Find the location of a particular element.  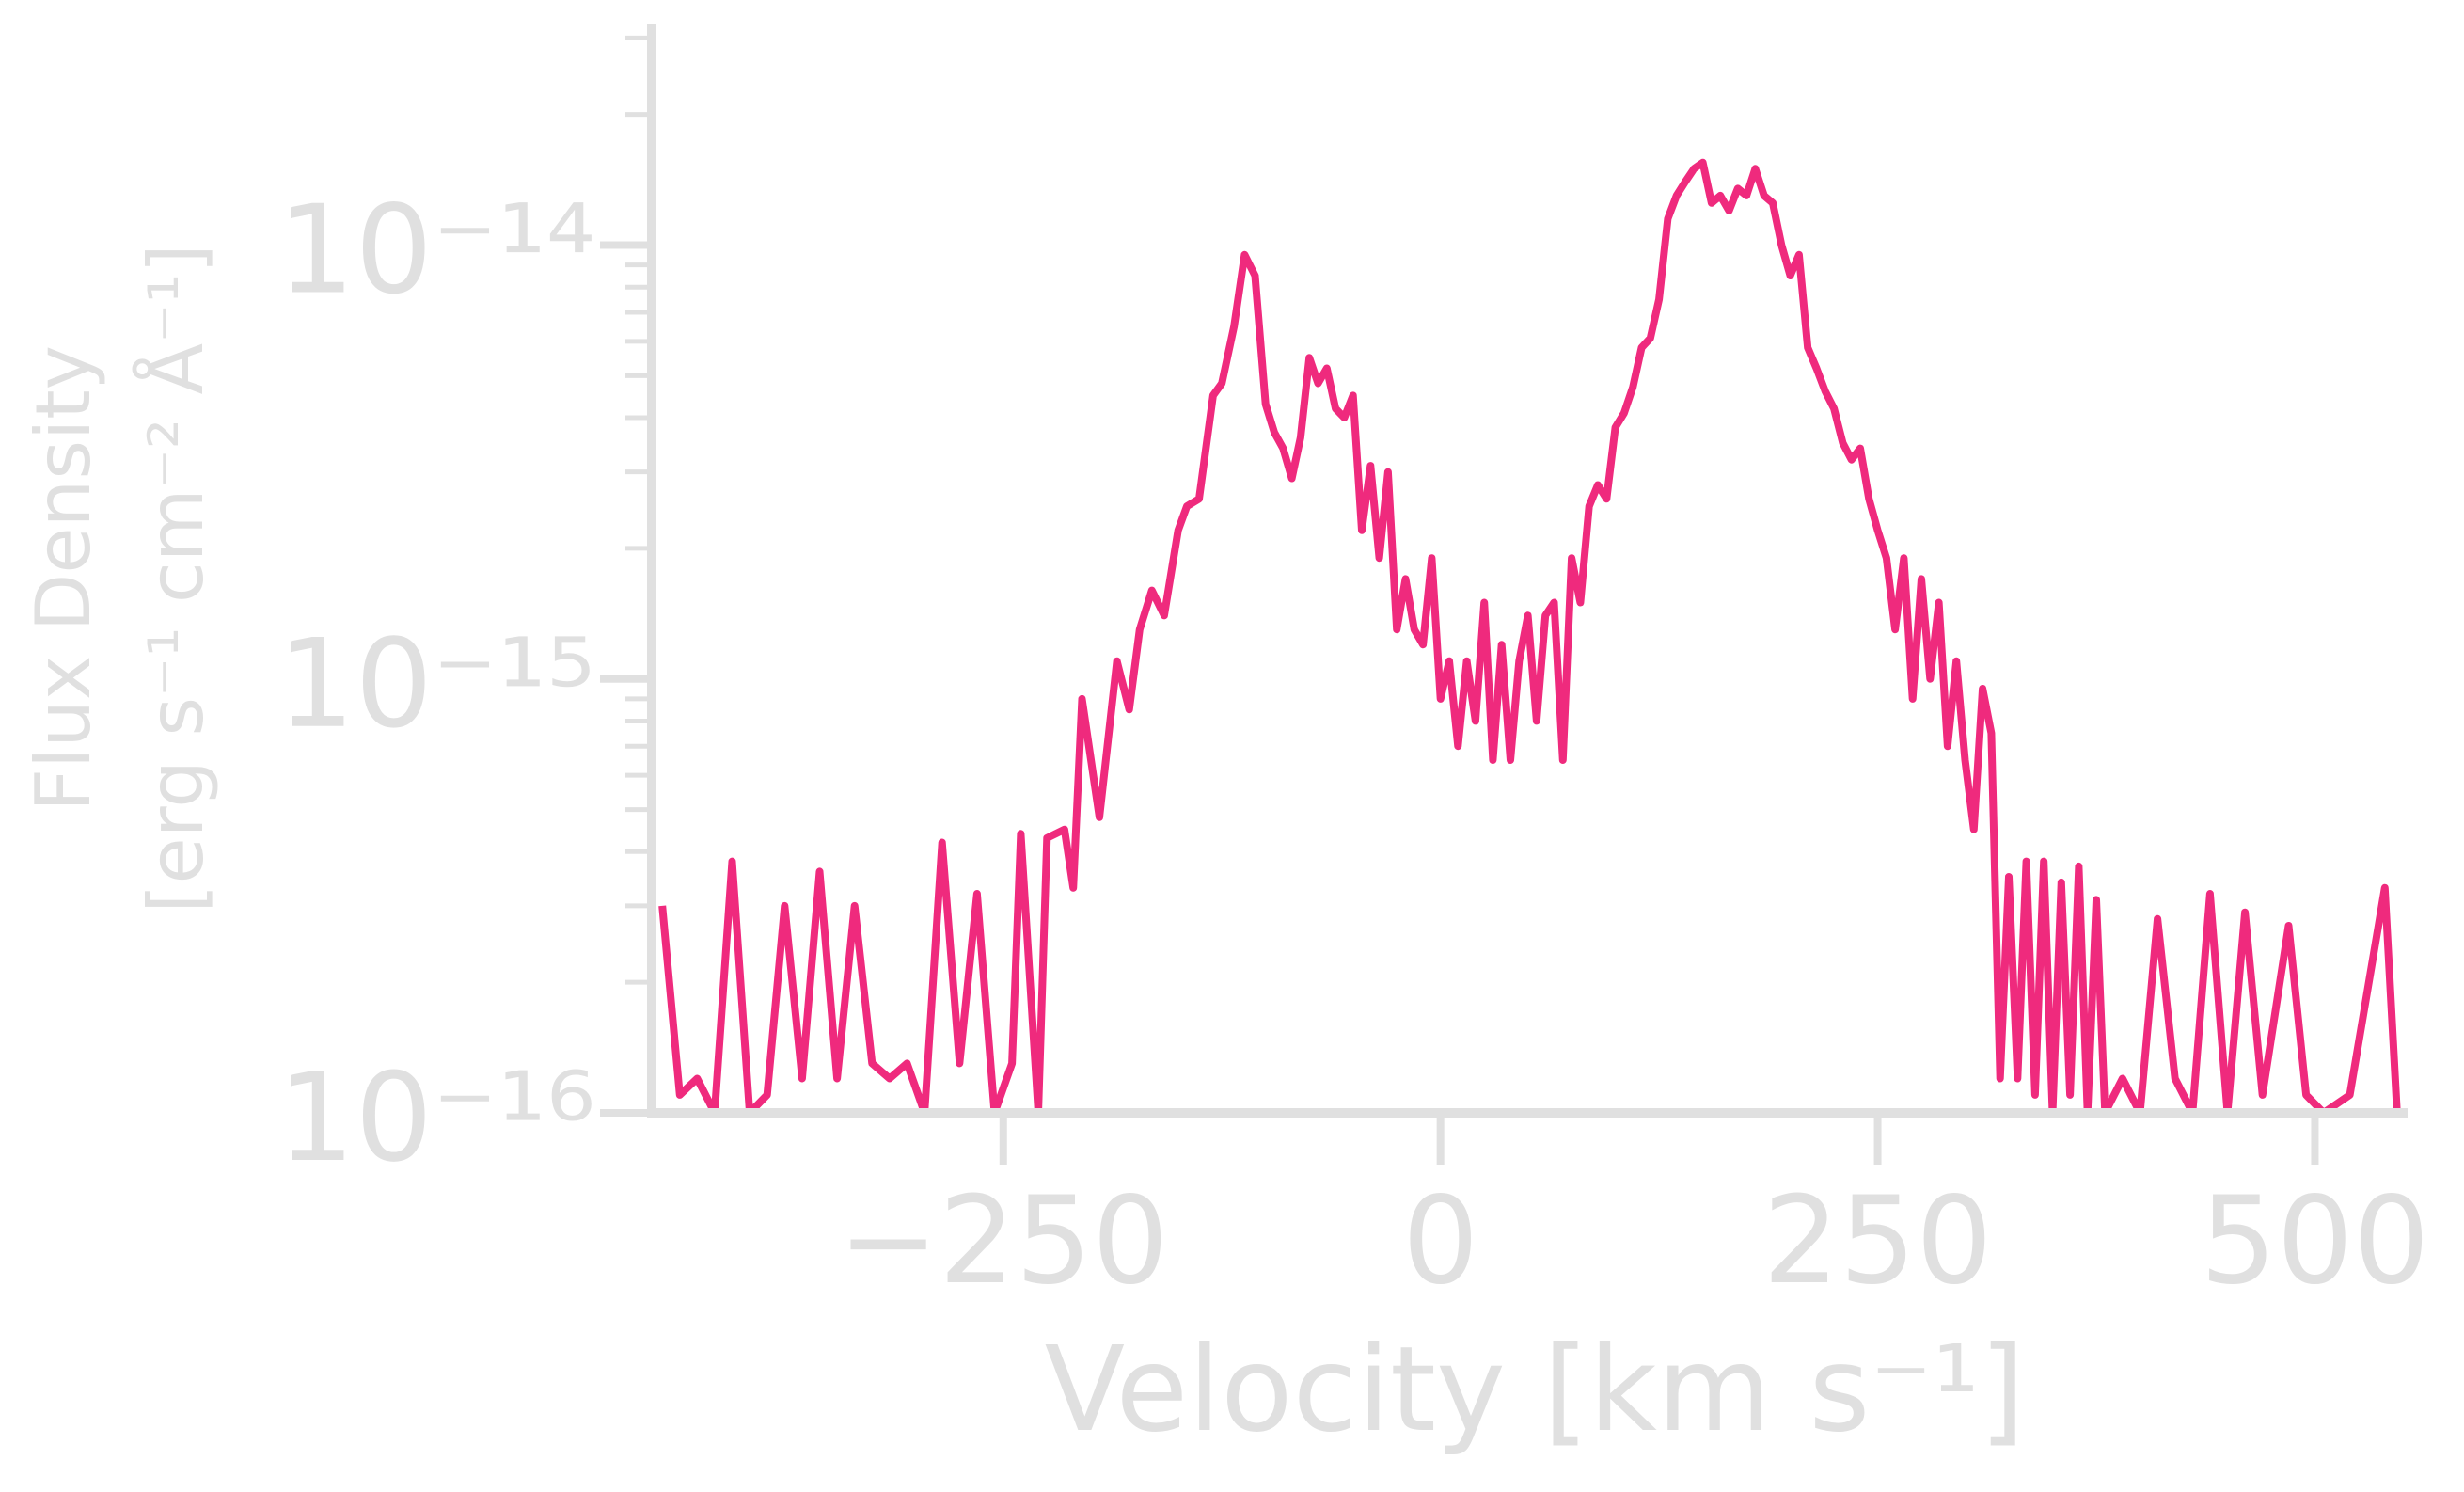

x-tick-label: 0 is located at coordinates (1440, 1241).